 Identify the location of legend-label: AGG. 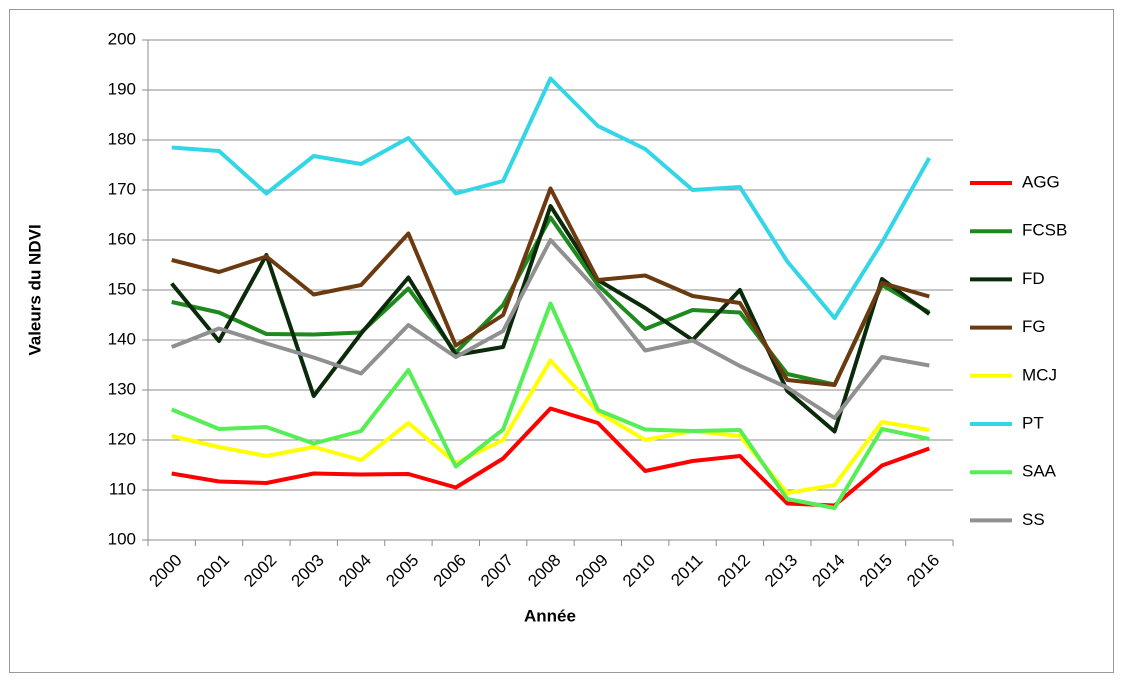
(1041, 181).